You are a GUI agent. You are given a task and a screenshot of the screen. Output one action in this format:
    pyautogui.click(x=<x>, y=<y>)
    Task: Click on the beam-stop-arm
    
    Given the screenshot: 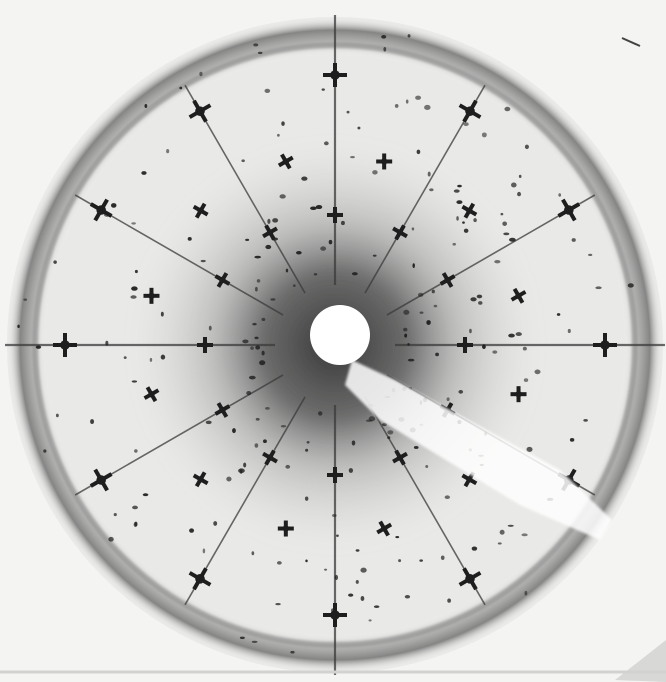 What is the action you would take?
    pyautogui.click(x=478, y=450)
    